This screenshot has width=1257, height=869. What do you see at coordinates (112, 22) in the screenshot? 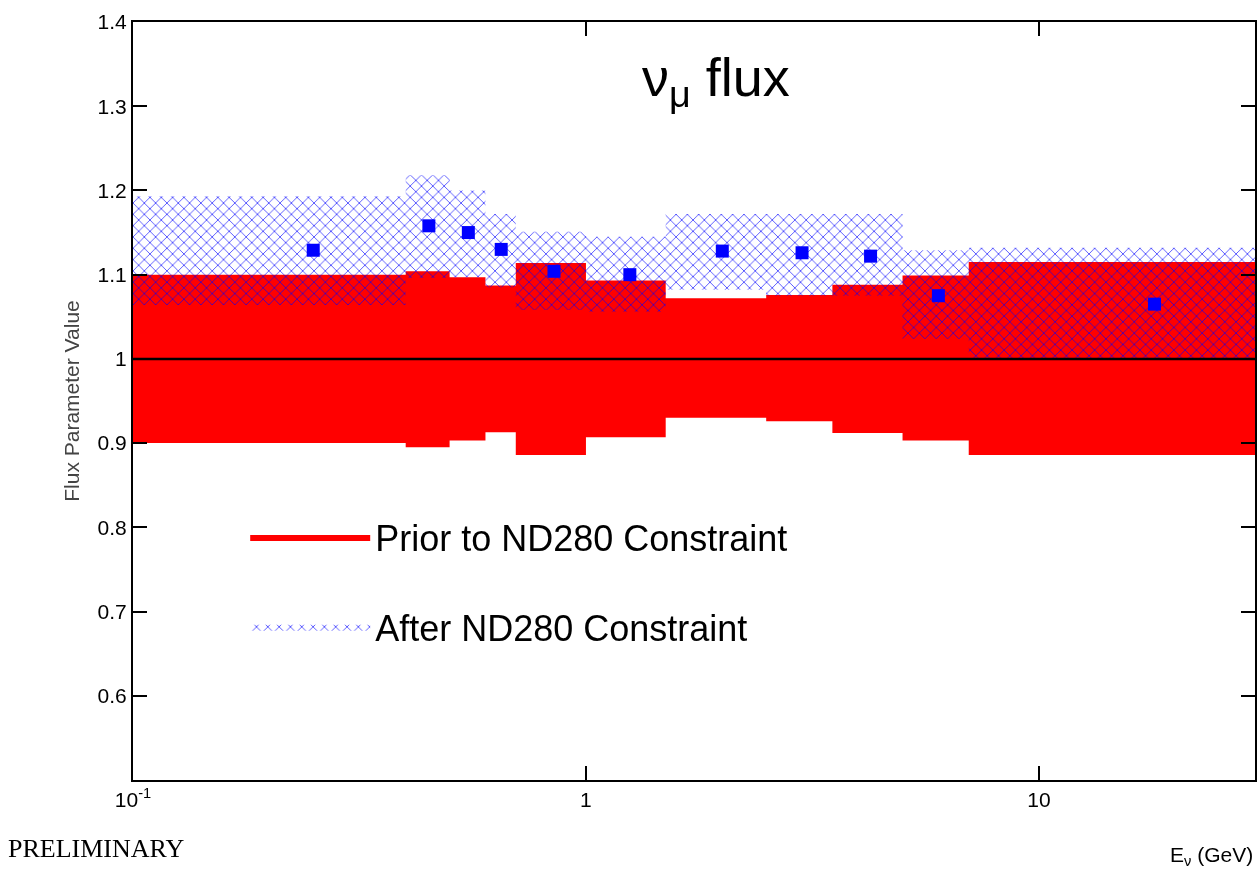
I see `y-tick-label: 1.4` at bounding box center [112, 22].